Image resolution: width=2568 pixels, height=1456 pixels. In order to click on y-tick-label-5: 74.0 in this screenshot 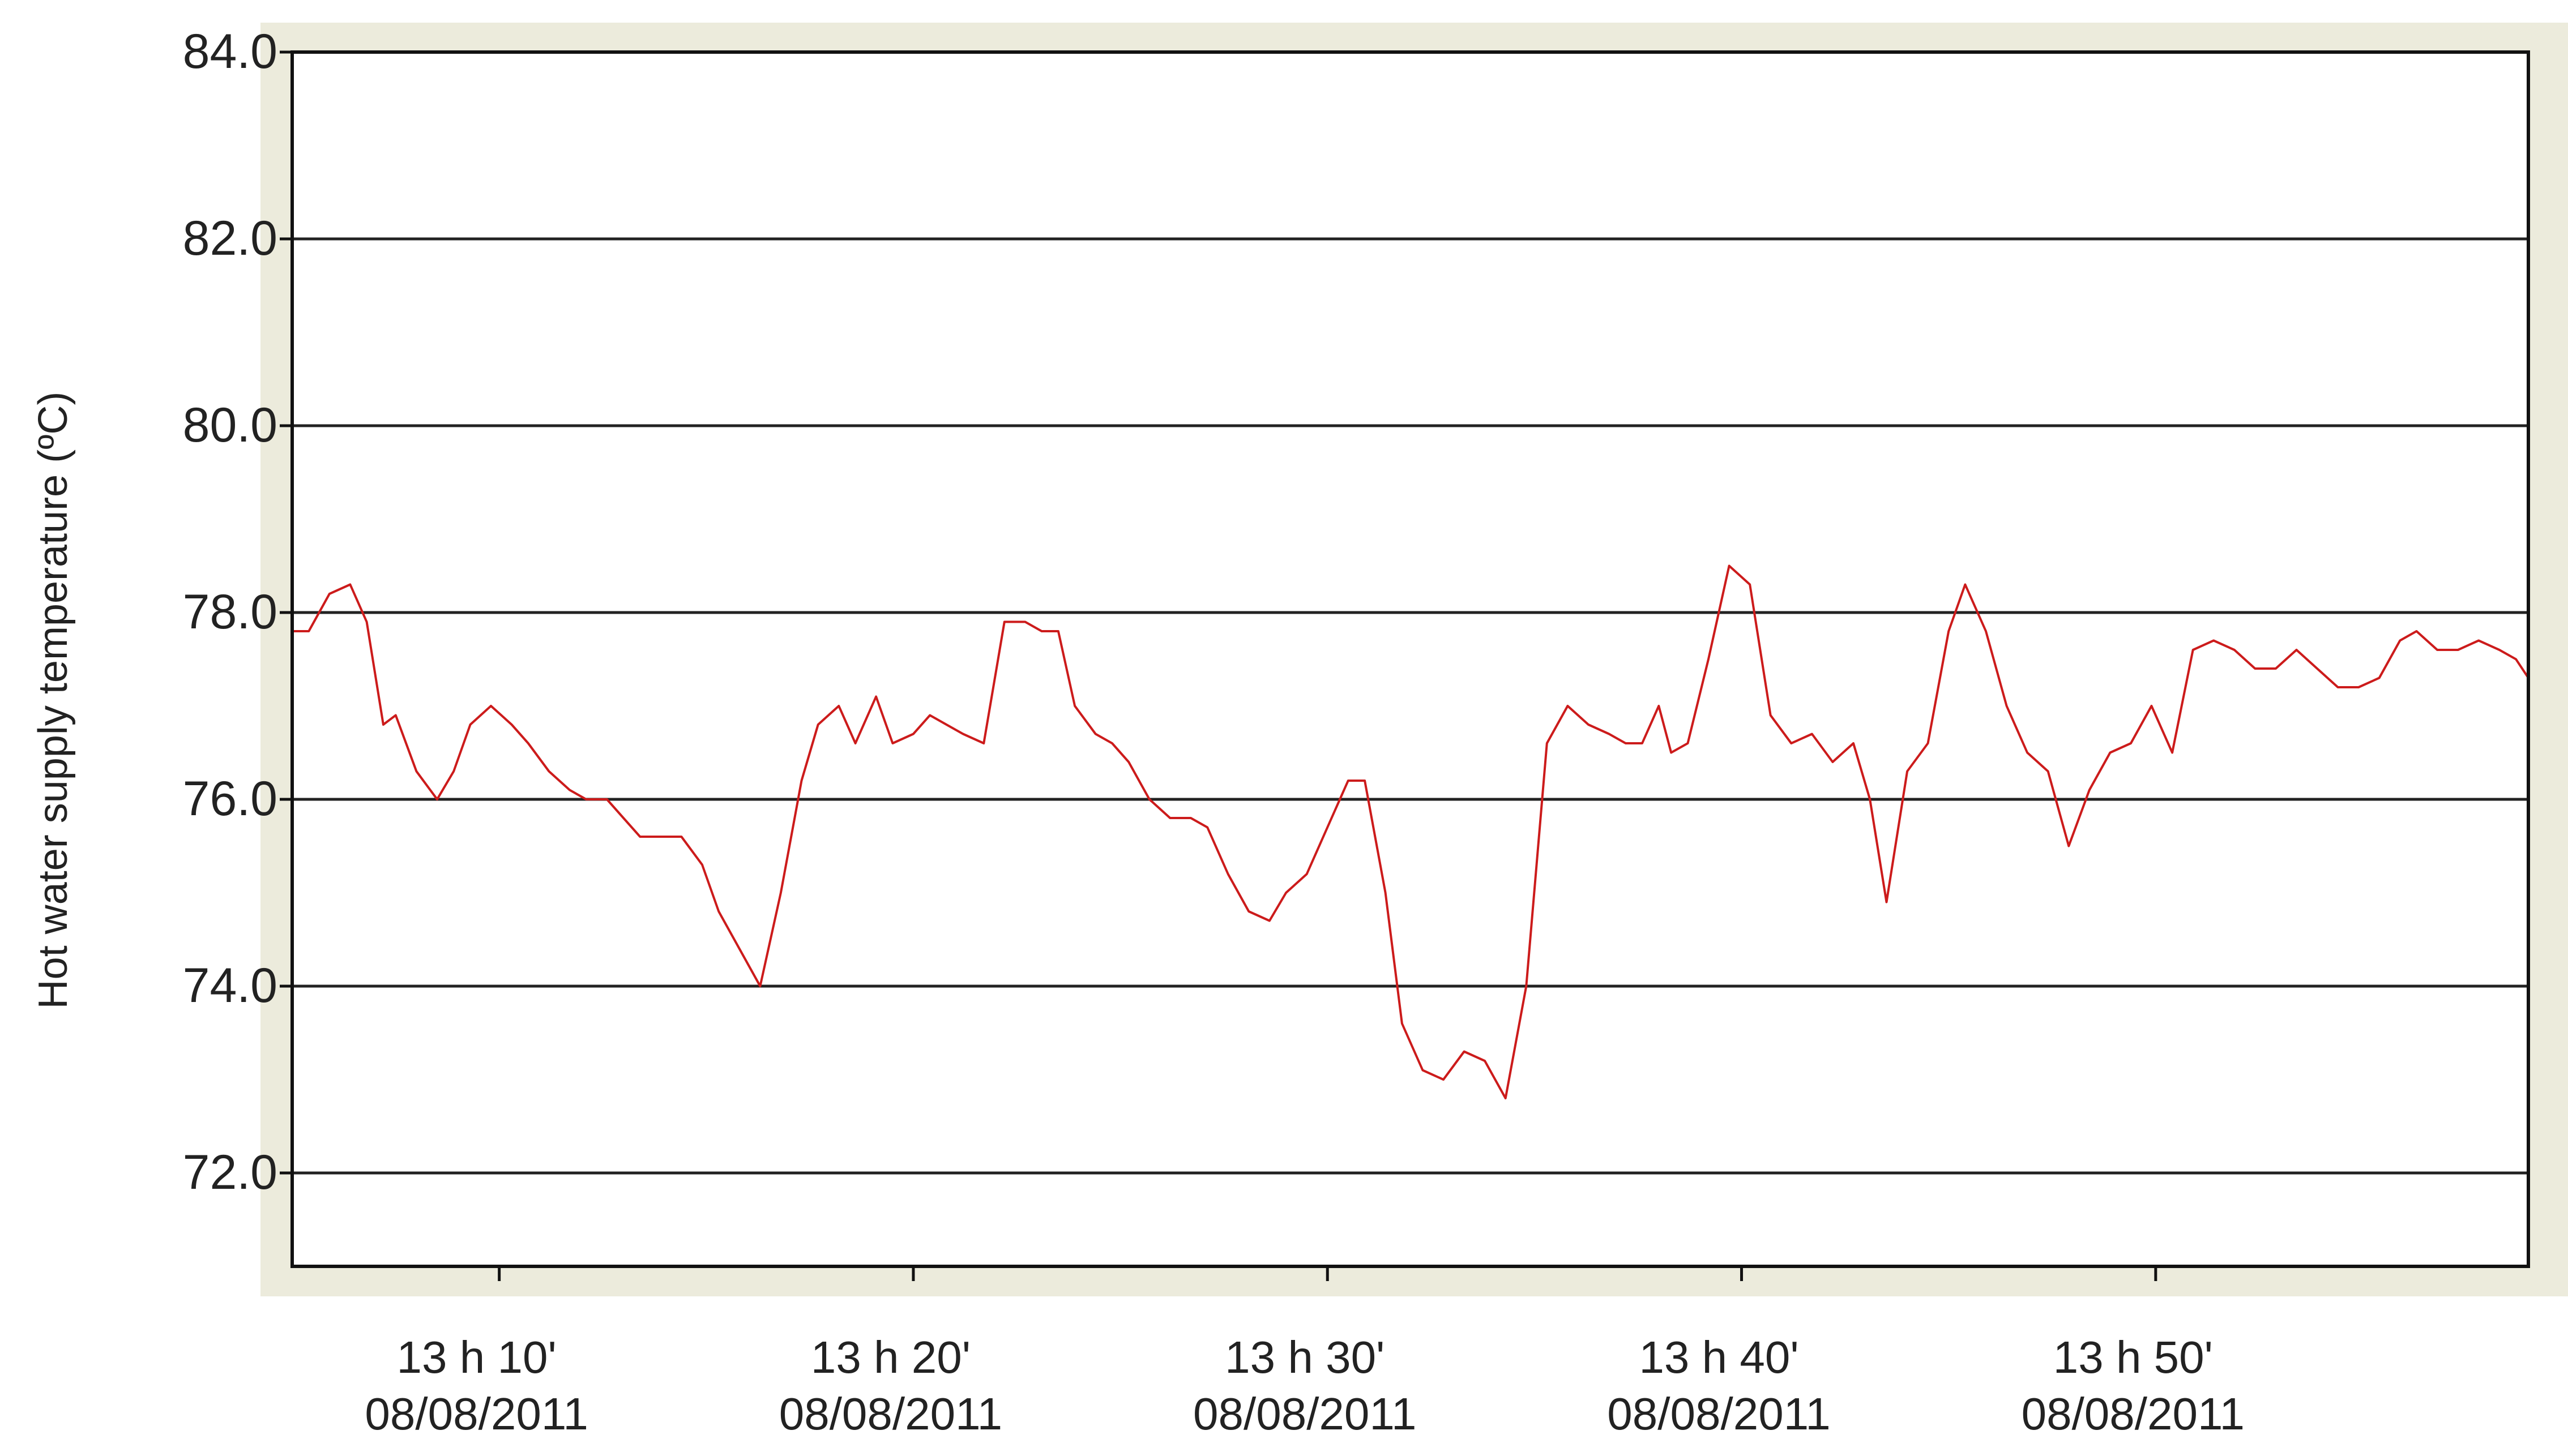, I will do `click(230, 985)`.